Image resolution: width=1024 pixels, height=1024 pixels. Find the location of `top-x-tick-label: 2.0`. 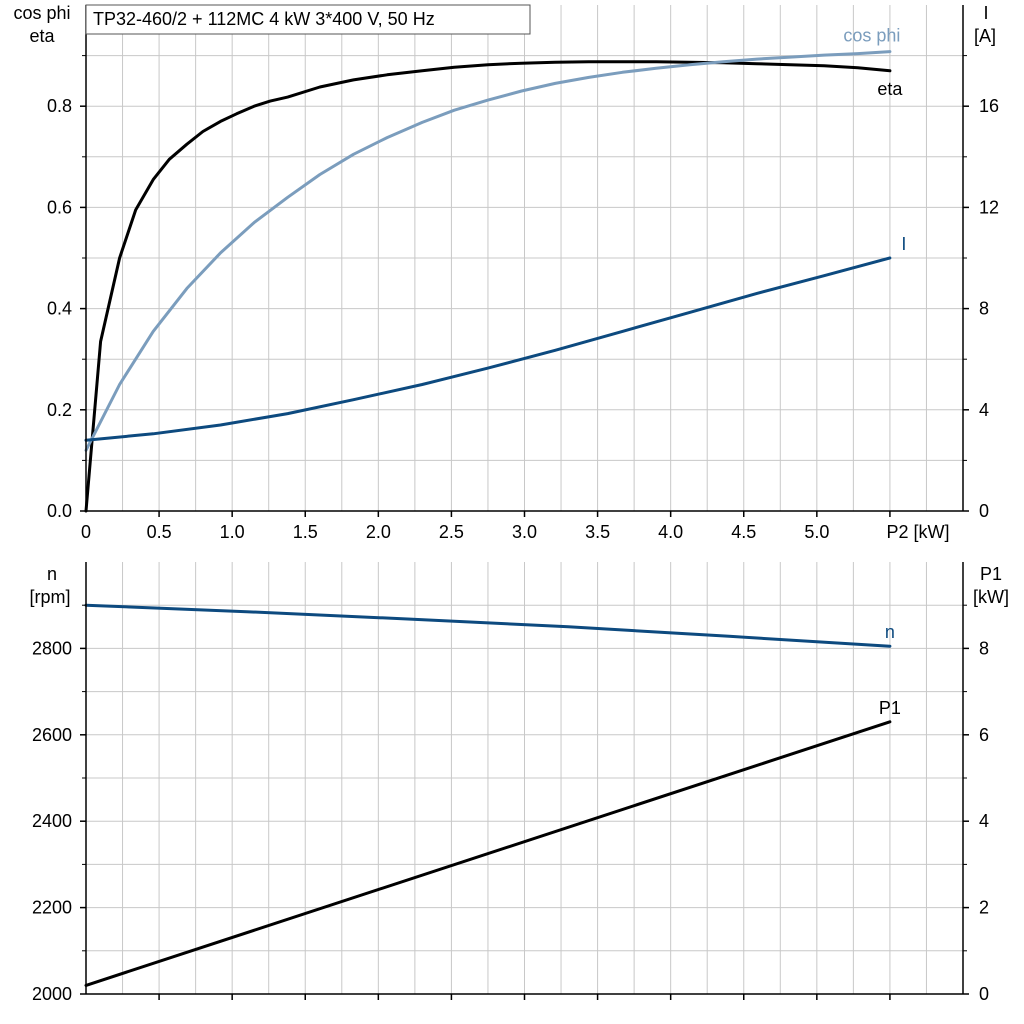

top-x-tick-label: 2.0 is located at coordinates (378, 532).